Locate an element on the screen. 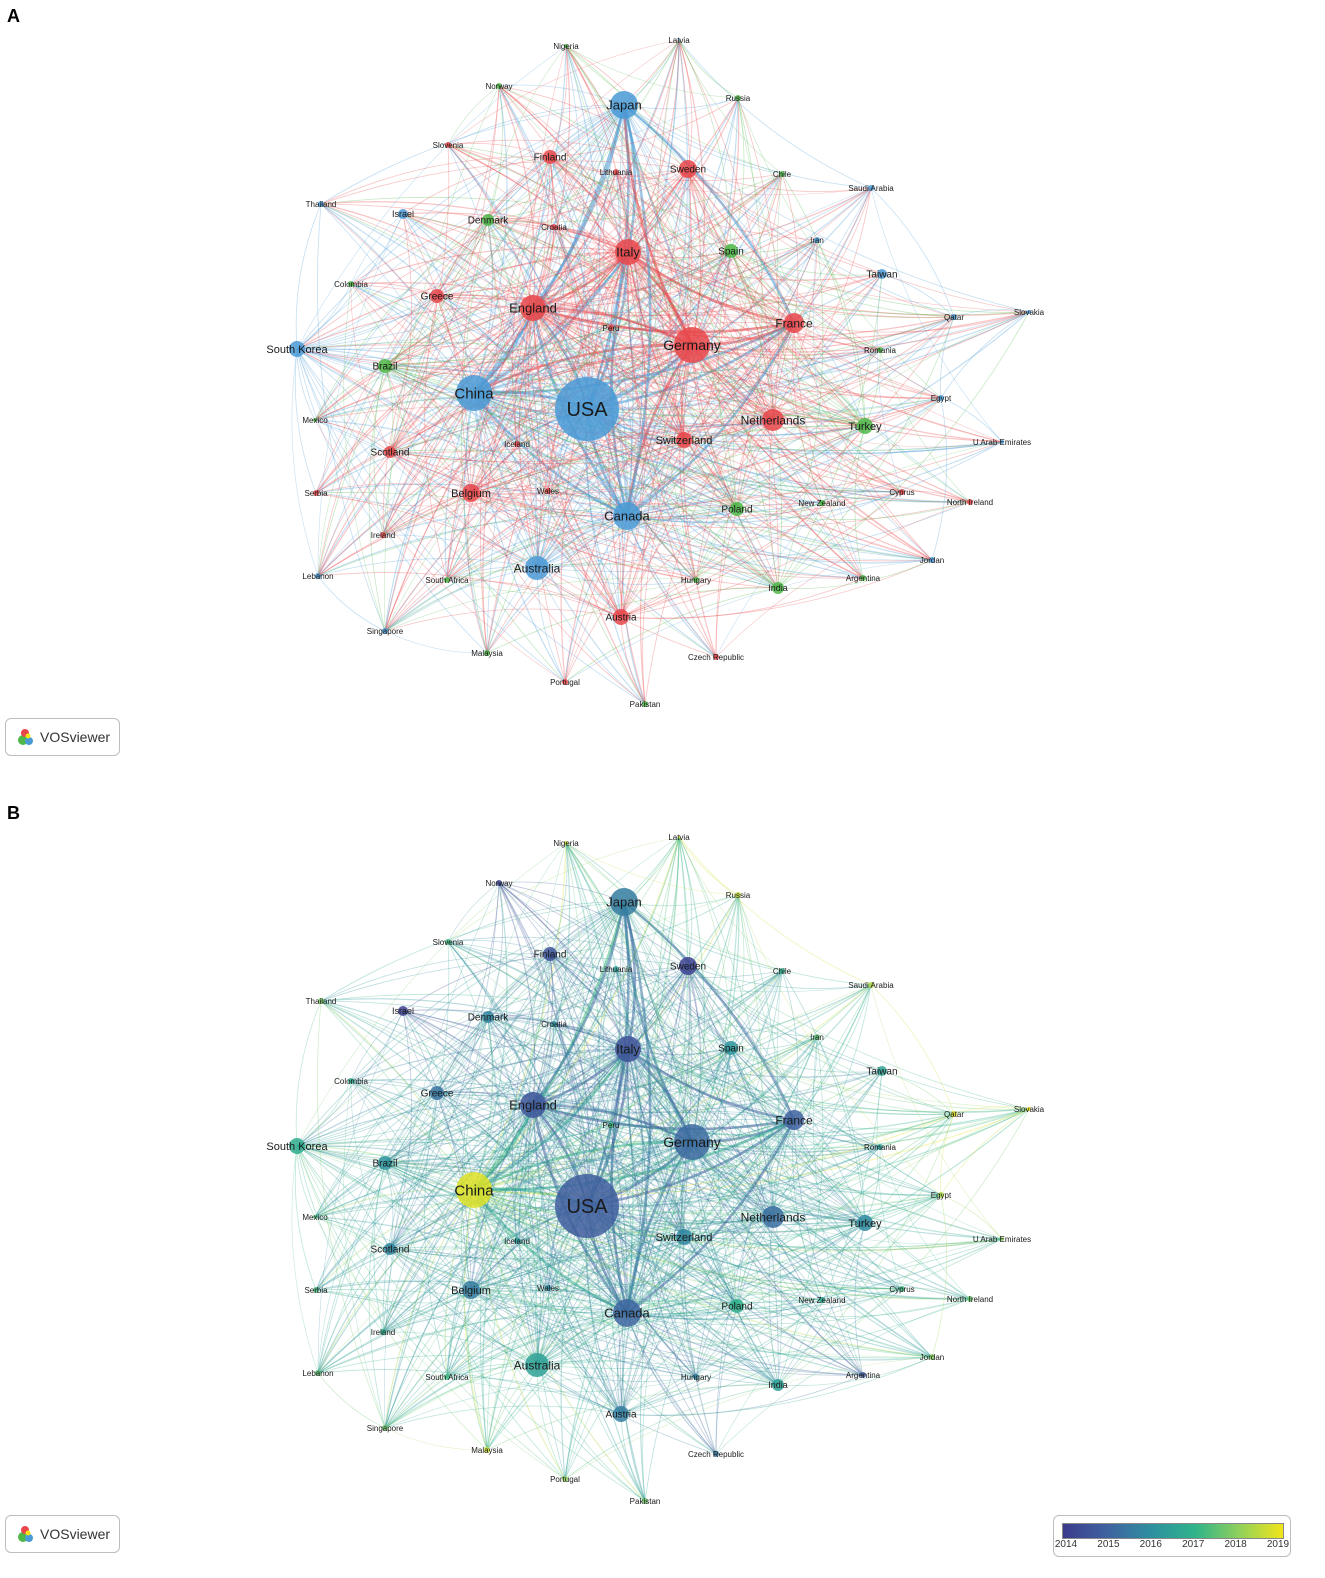  node-chile is located at coordinates (782, 174).